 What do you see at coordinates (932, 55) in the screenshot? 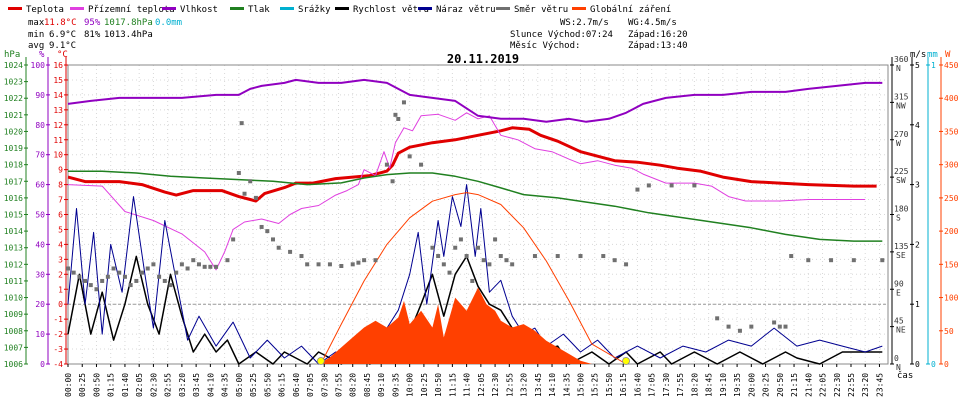
I see `unit-mm: mm` at bounding box center [932, 55].